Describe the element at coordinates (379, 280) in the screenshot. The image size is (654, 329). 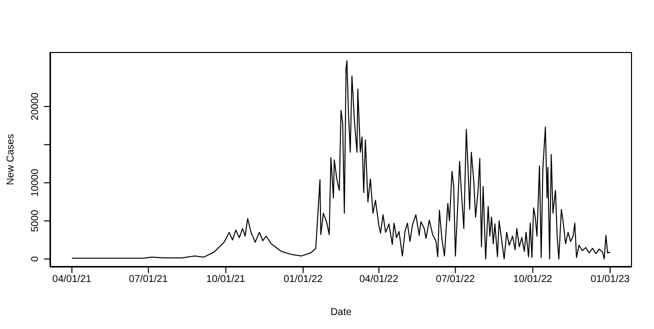
I see `x-tick-label: 04/01/22` at that location.